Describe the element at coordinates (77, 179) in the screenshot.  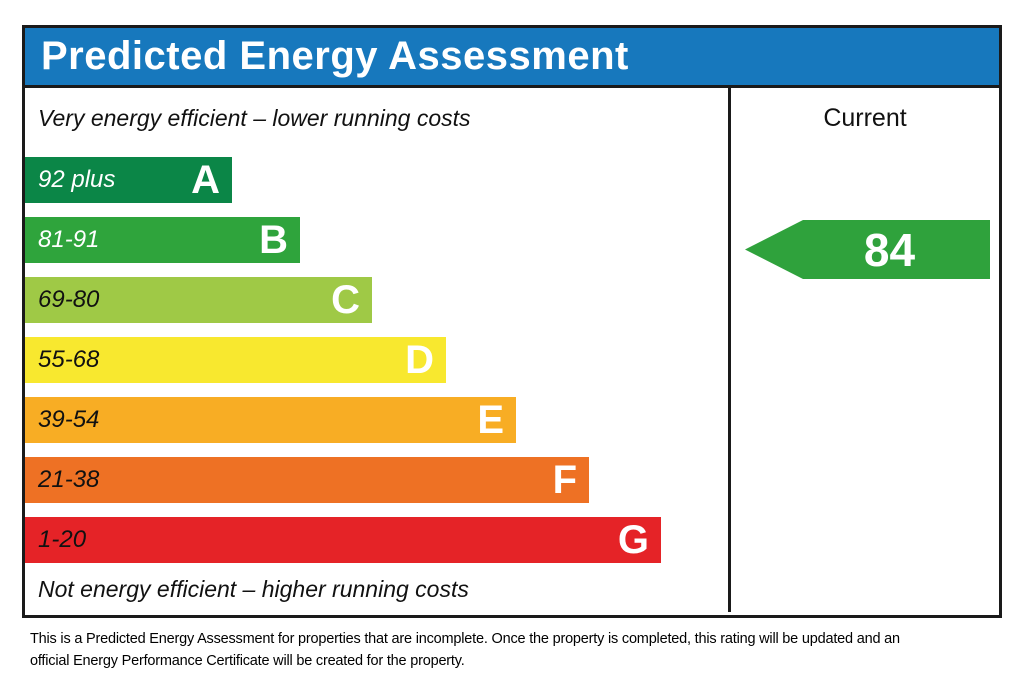
I see `band-range-label: 92 plus` at that location.